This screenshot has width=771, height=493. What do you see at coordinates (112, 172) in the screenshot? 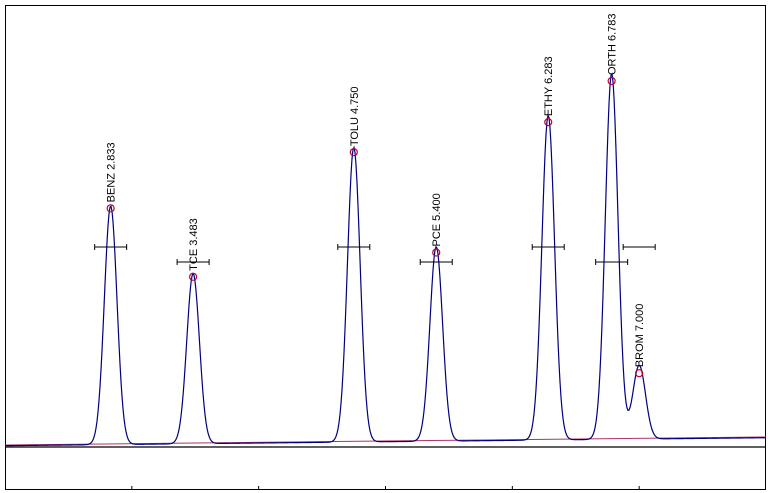
I see `peak-label: BENZ 2.833` at bounding box center [112, 172].